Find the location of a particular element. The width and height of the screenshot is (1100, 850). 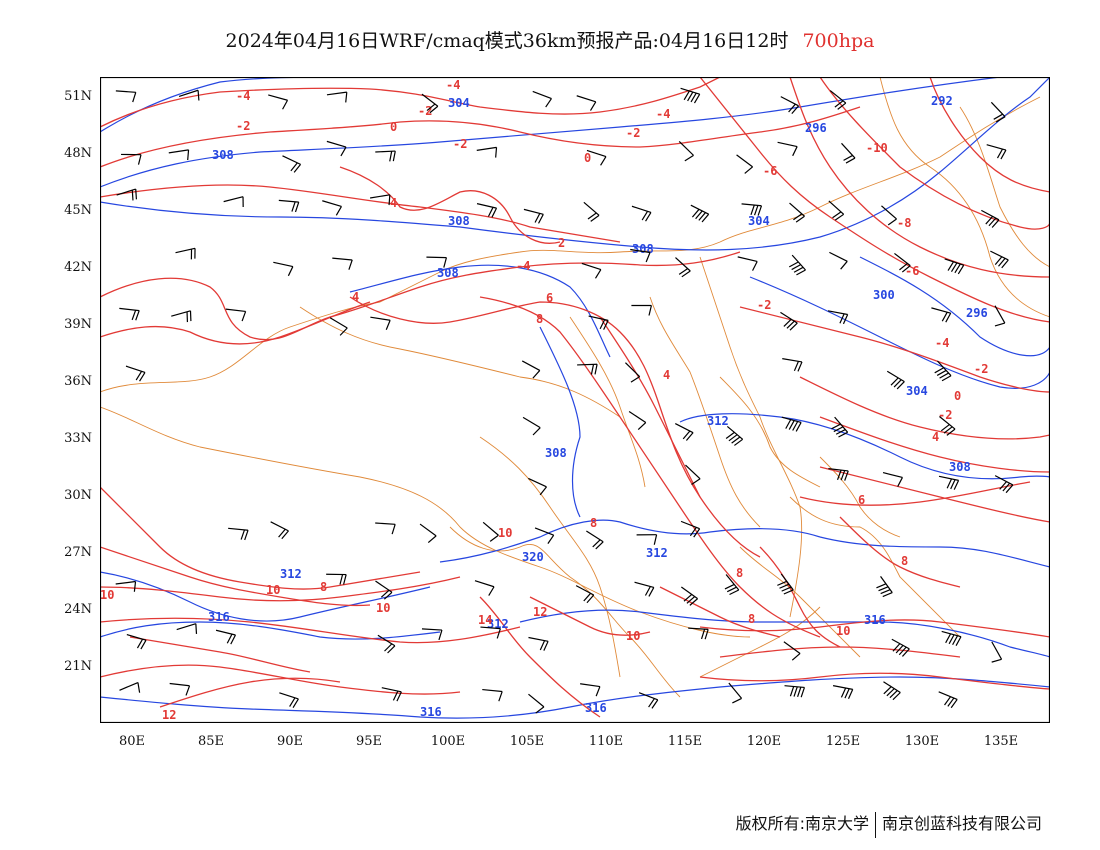

lat-label: 24N is located at coordinates (78, 609).